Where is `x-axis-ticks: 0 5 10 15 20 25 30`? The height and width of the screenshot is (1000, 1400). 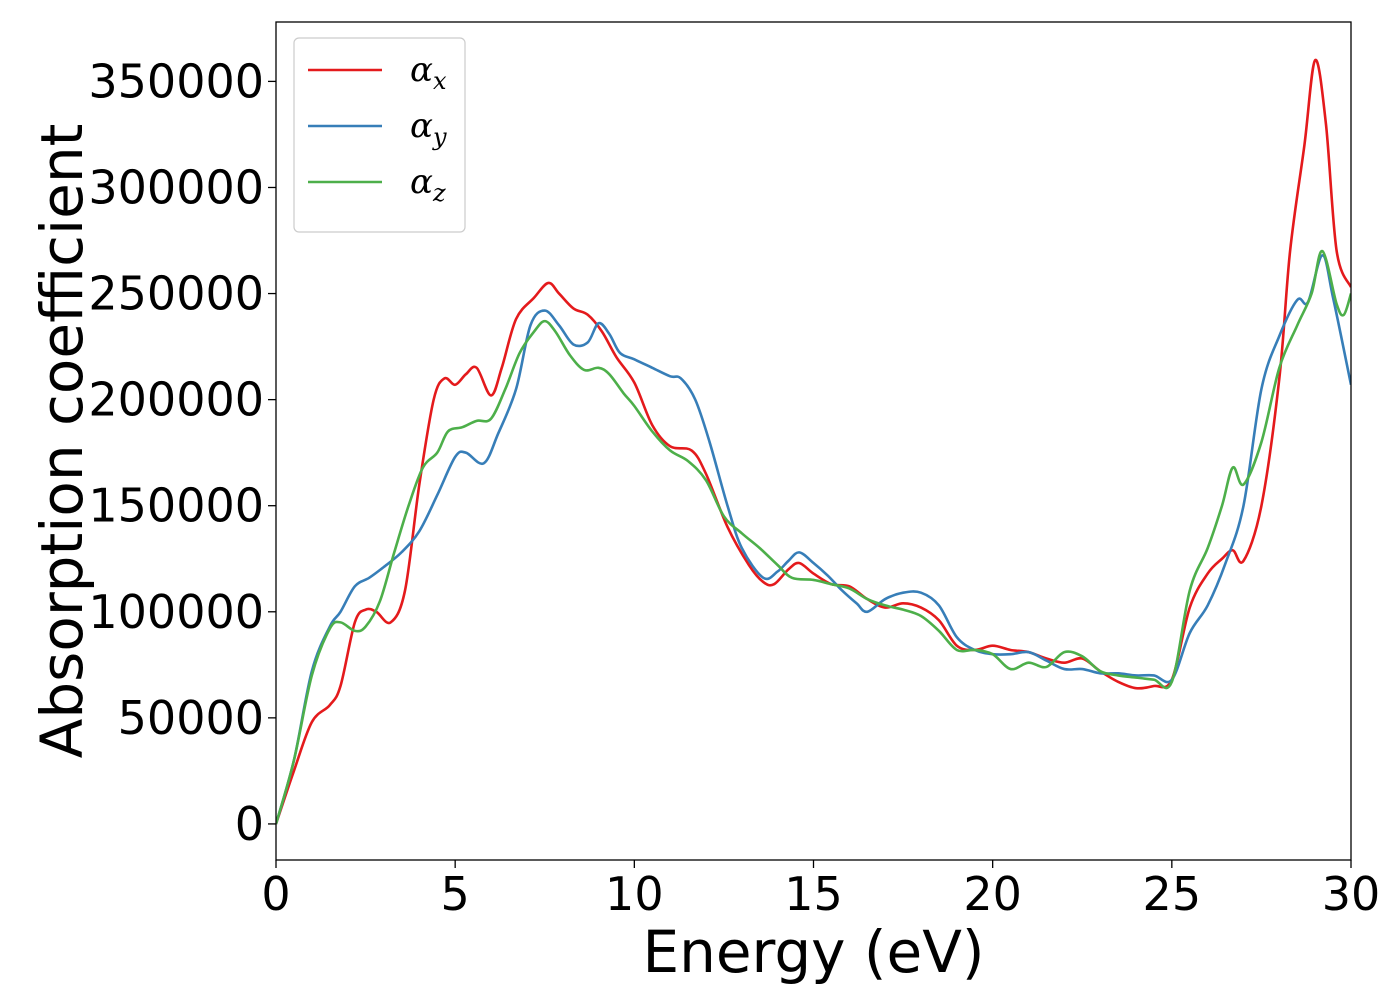
x-axis-ticks: 0 5 10 15 20 25 30 is located at coordinates (820, 890).